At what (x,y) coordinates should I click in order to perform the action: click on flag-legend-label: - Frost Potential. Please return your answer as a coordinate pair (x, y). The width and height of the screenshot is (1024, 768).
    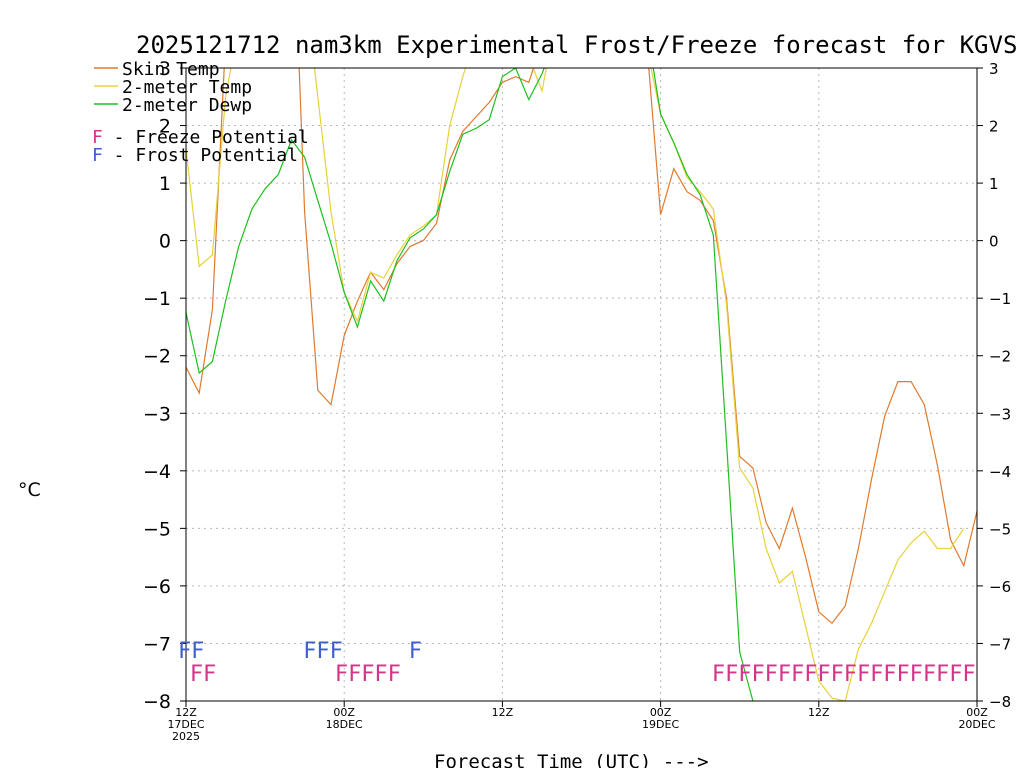
    Looking at the image, I should click on (200, 155).